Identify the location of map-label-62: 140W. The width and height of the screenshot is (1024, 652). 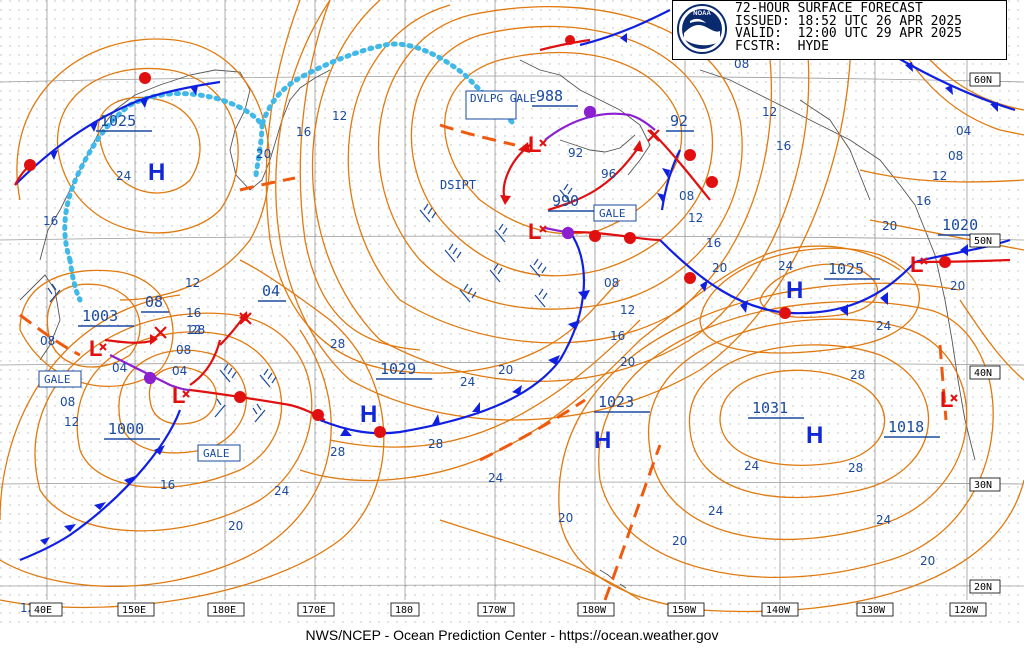
(778, 610).